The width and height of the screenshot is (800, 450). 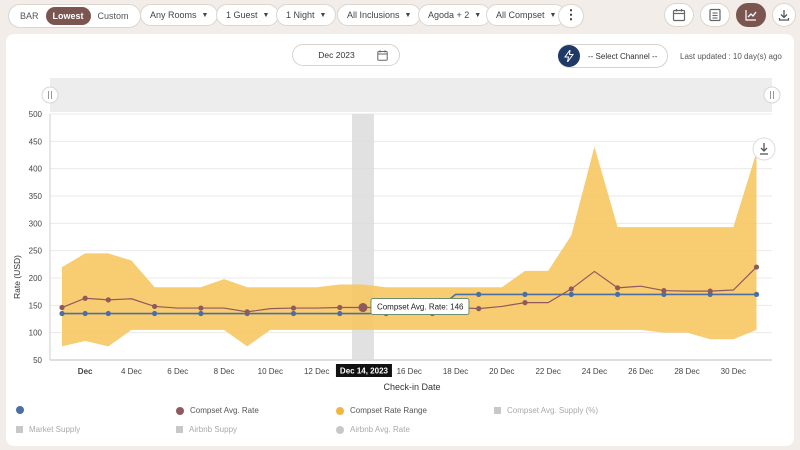 I want to click on navigator-left-handle, so click(x=50, y=95).